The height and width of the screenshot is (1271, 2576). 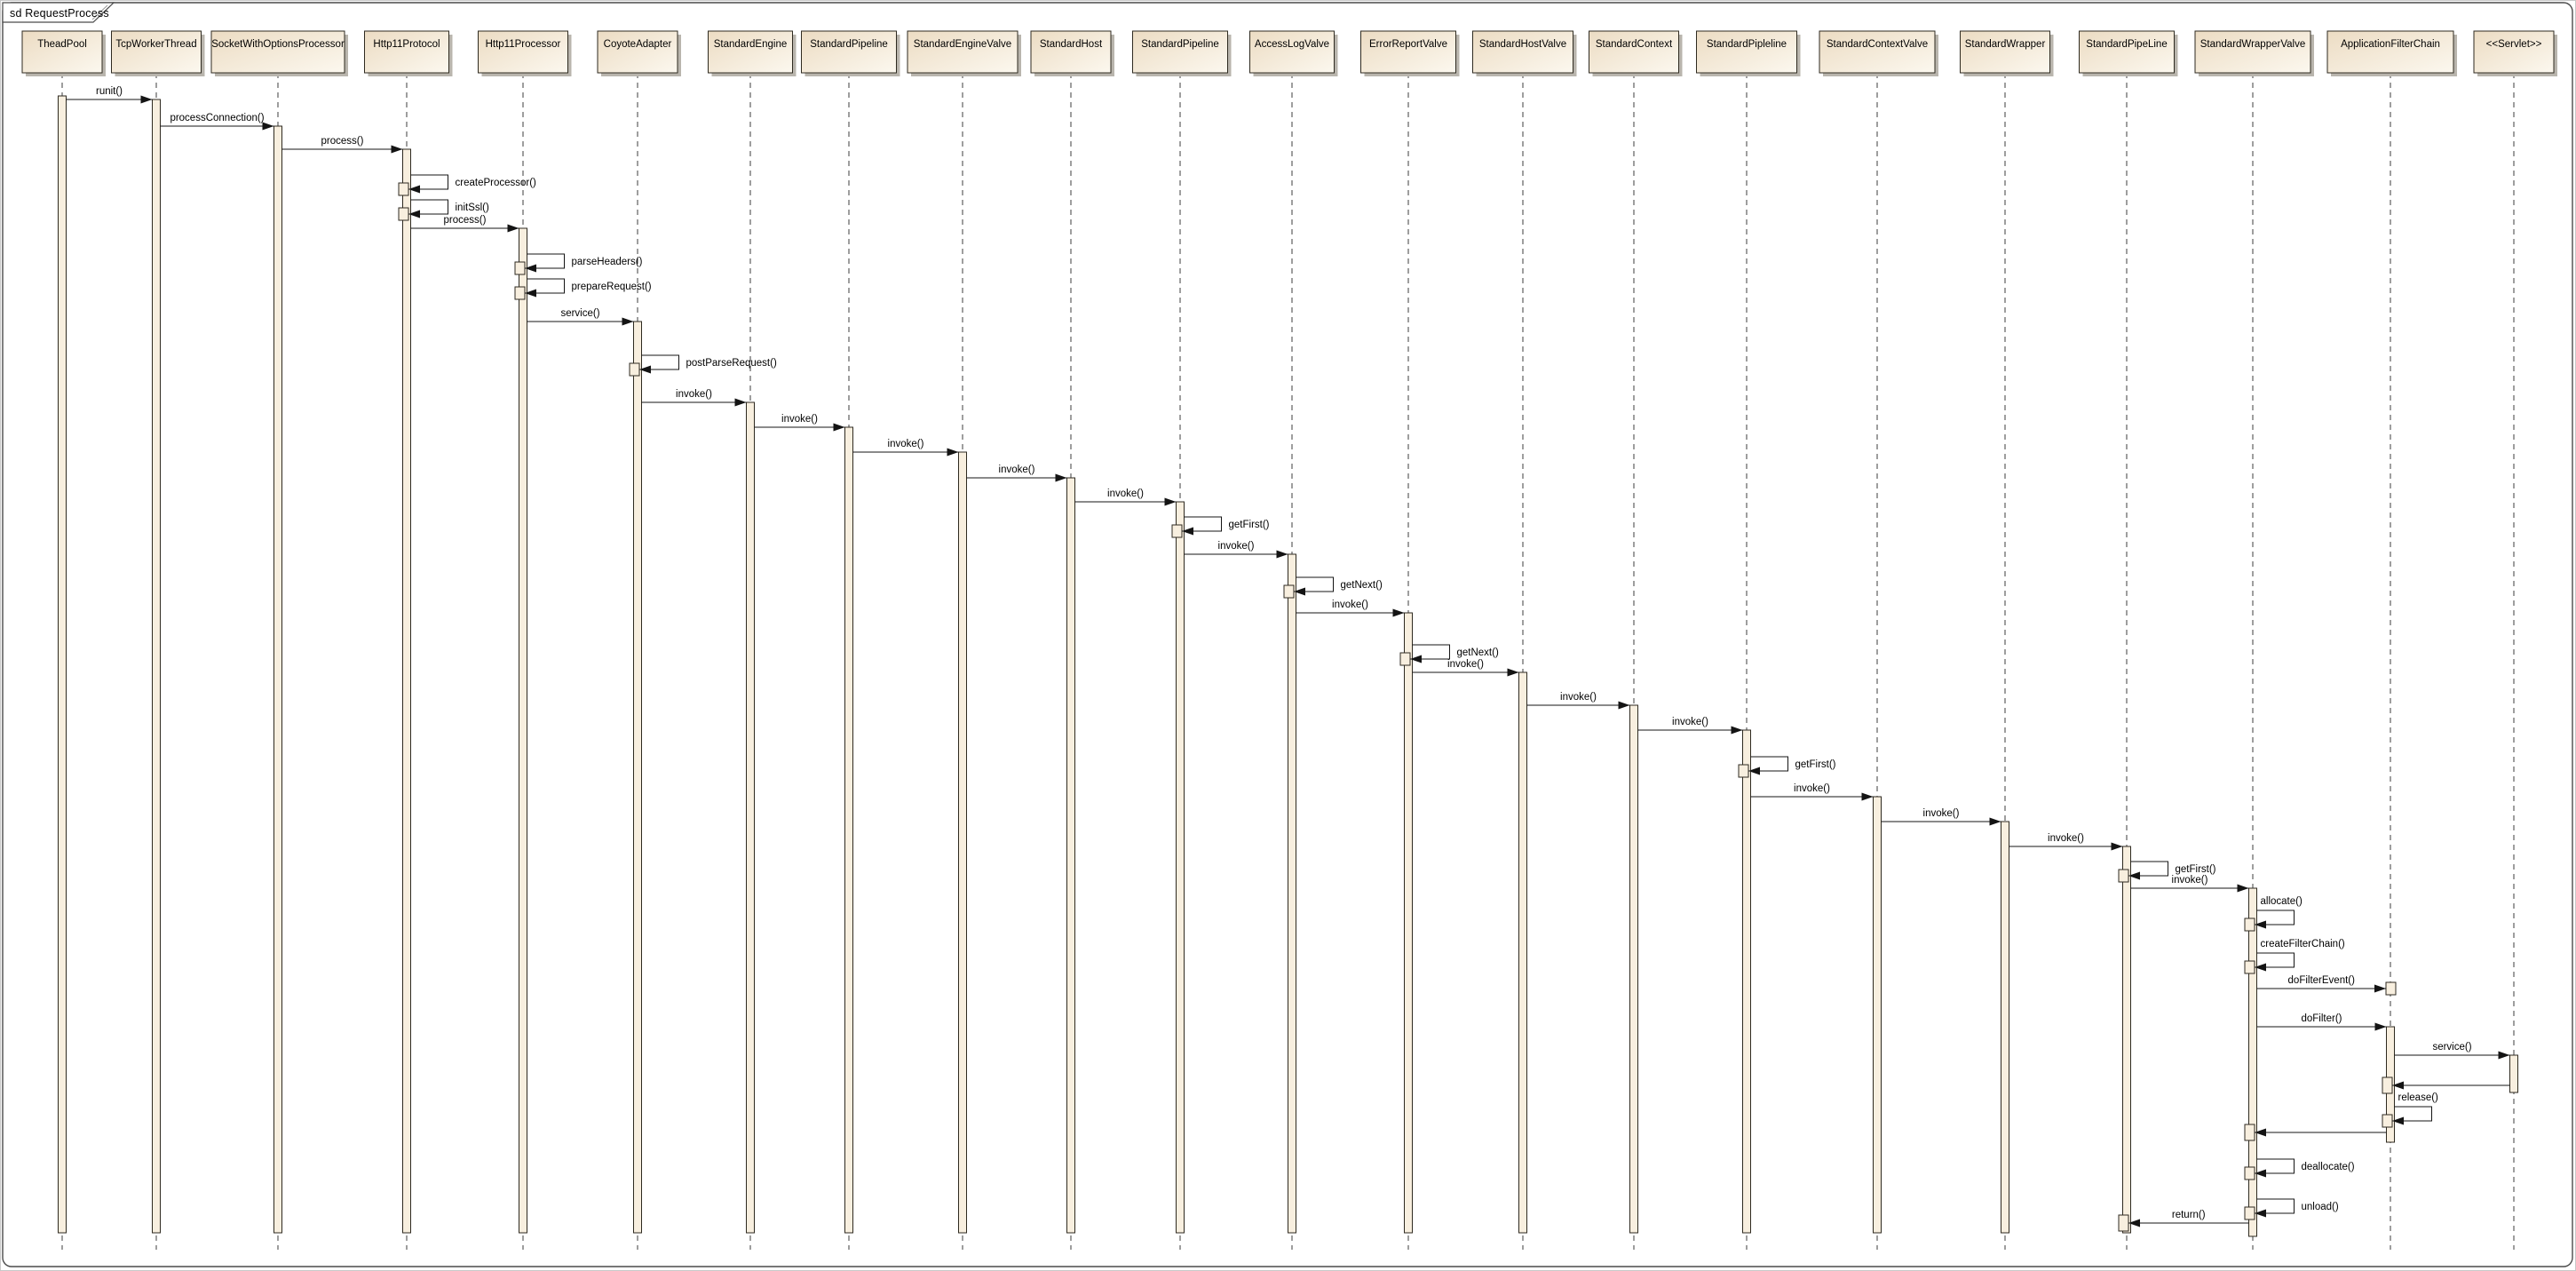 I want to click on self-message-initSsl: initSsl(), so click(x=444, y=210).